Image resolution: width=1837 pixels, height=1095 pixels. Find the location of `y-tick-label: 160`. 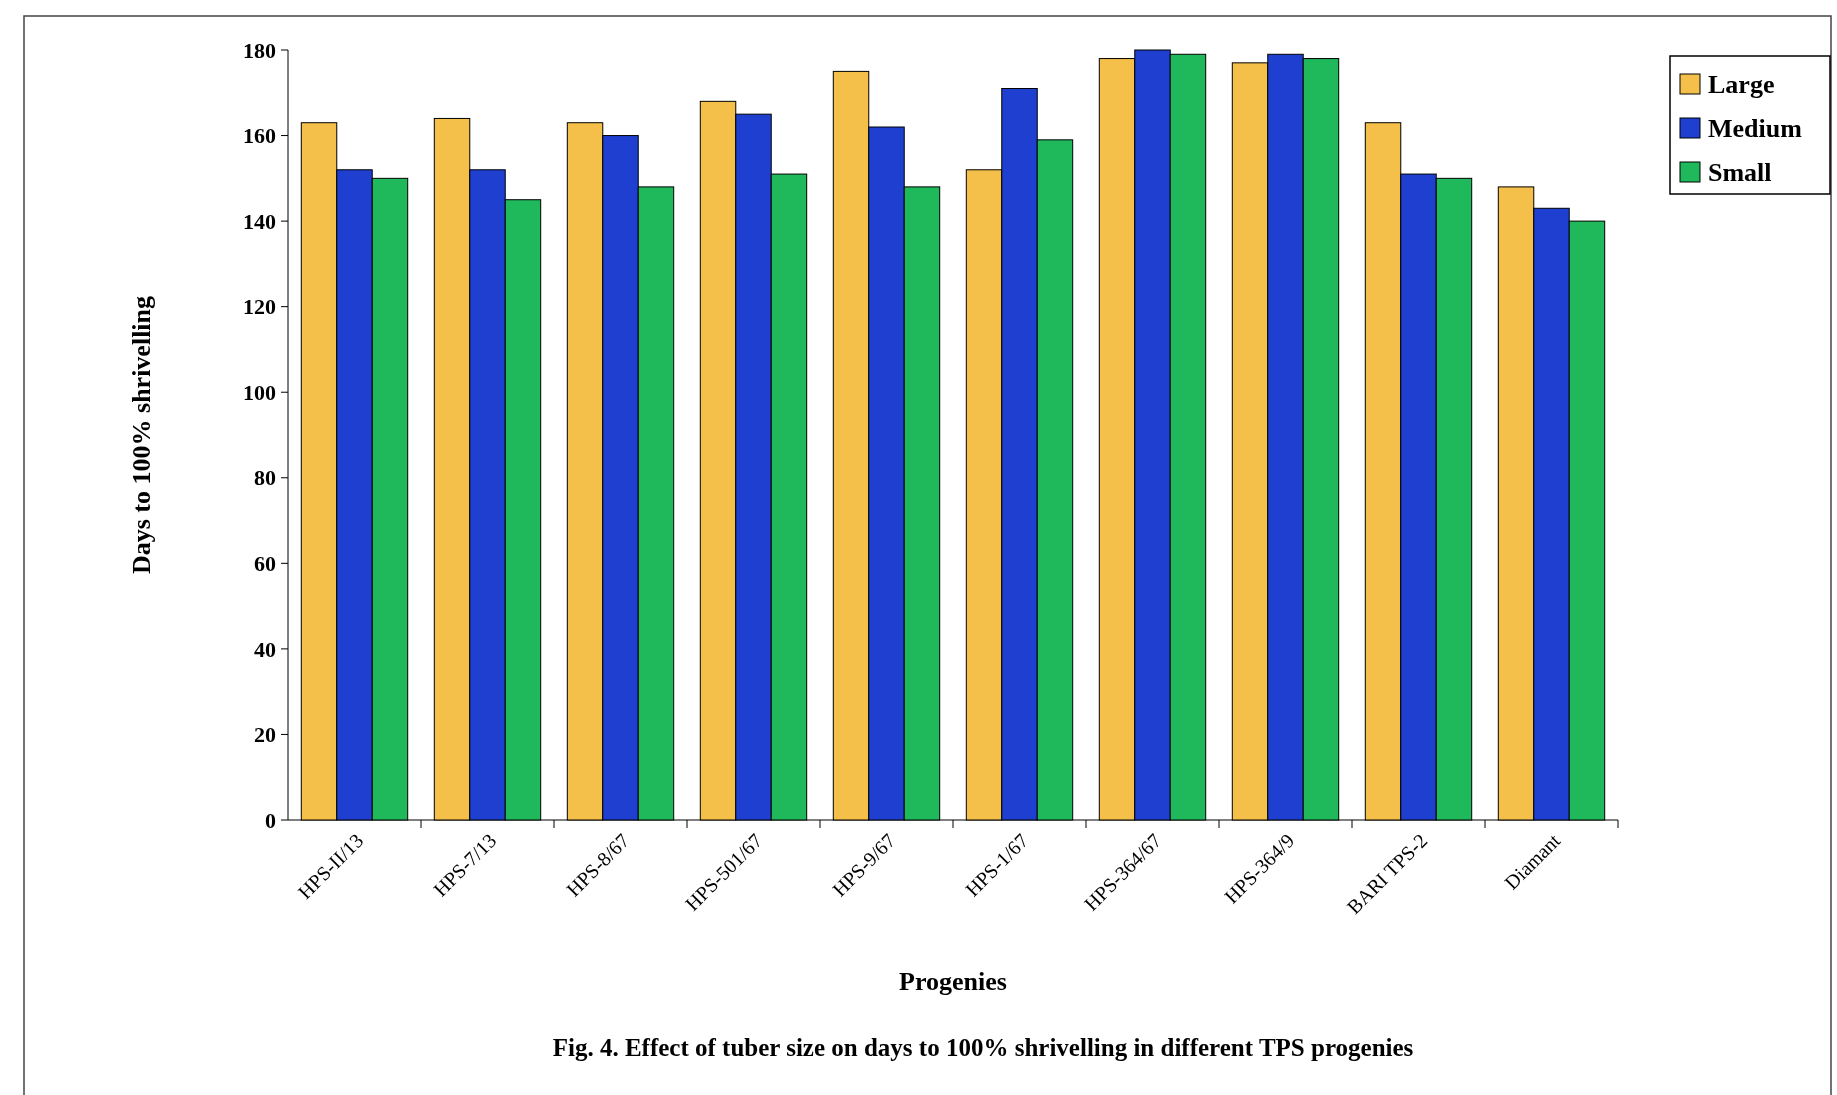

y-tick-label: 160 is located at coordinates (259, 136).